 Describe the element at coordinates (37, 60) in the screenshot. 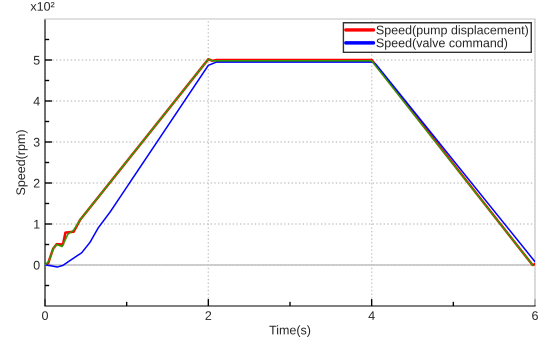

I see `y-tick-label: 5` at that location.